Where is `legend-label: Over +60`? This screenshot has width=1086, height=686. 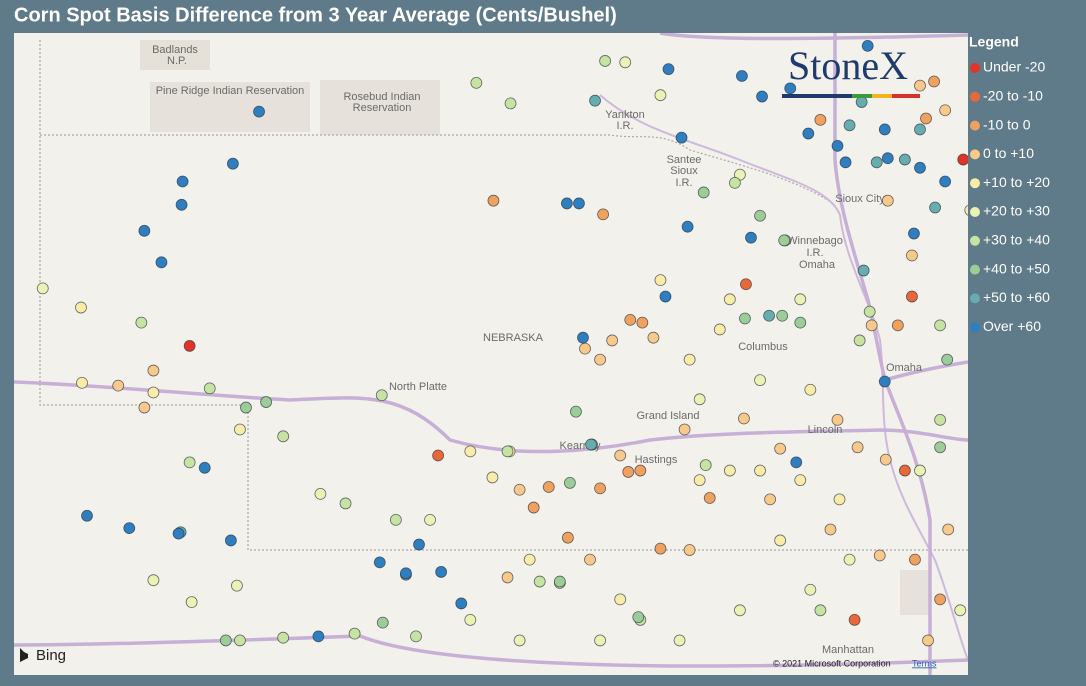 legend-label: Over +60 is located at coordinates (1012, 326).